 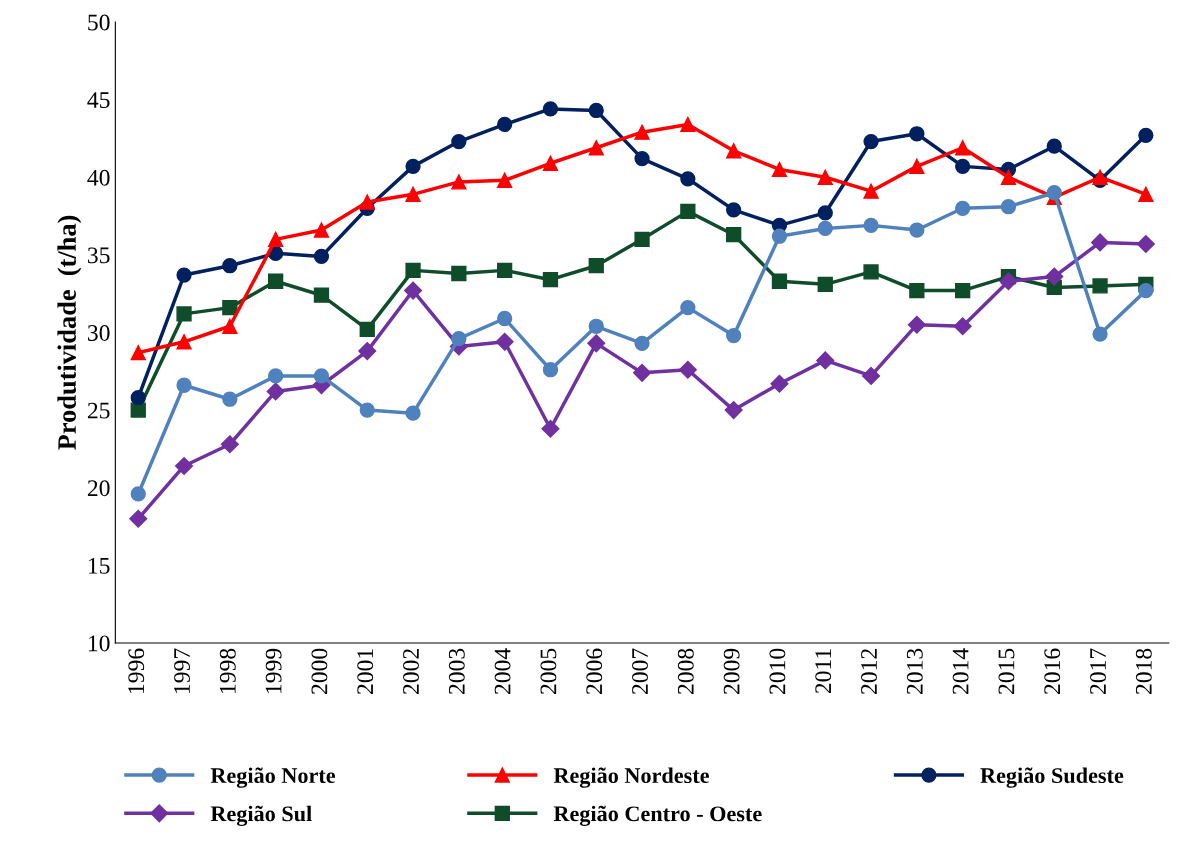 I want to click on y-tick-label: 40, so click(x=98, y=177).